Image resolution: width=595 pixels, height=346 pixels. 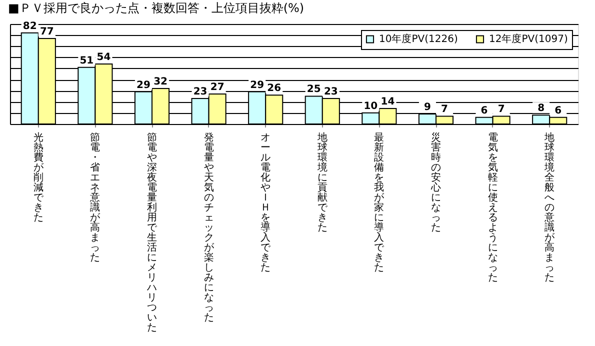 What do you see at coordinates (152, 233) in the screenshot?
I see `category-label: 節電や深夜電量利用で生活にメリハリついた` at bounding box center [152, 233].